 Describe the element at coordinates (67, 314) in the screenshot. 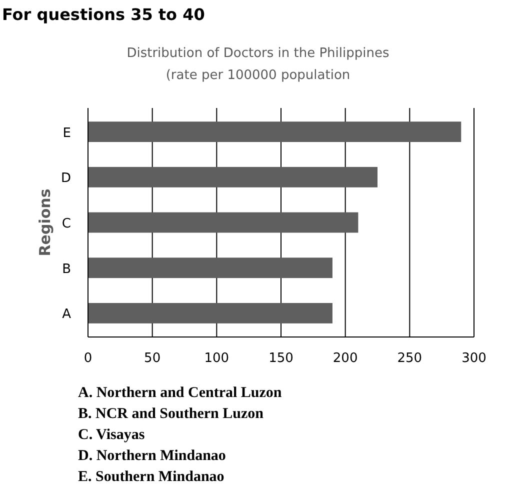

I see `y-tick-label: A` at that location.